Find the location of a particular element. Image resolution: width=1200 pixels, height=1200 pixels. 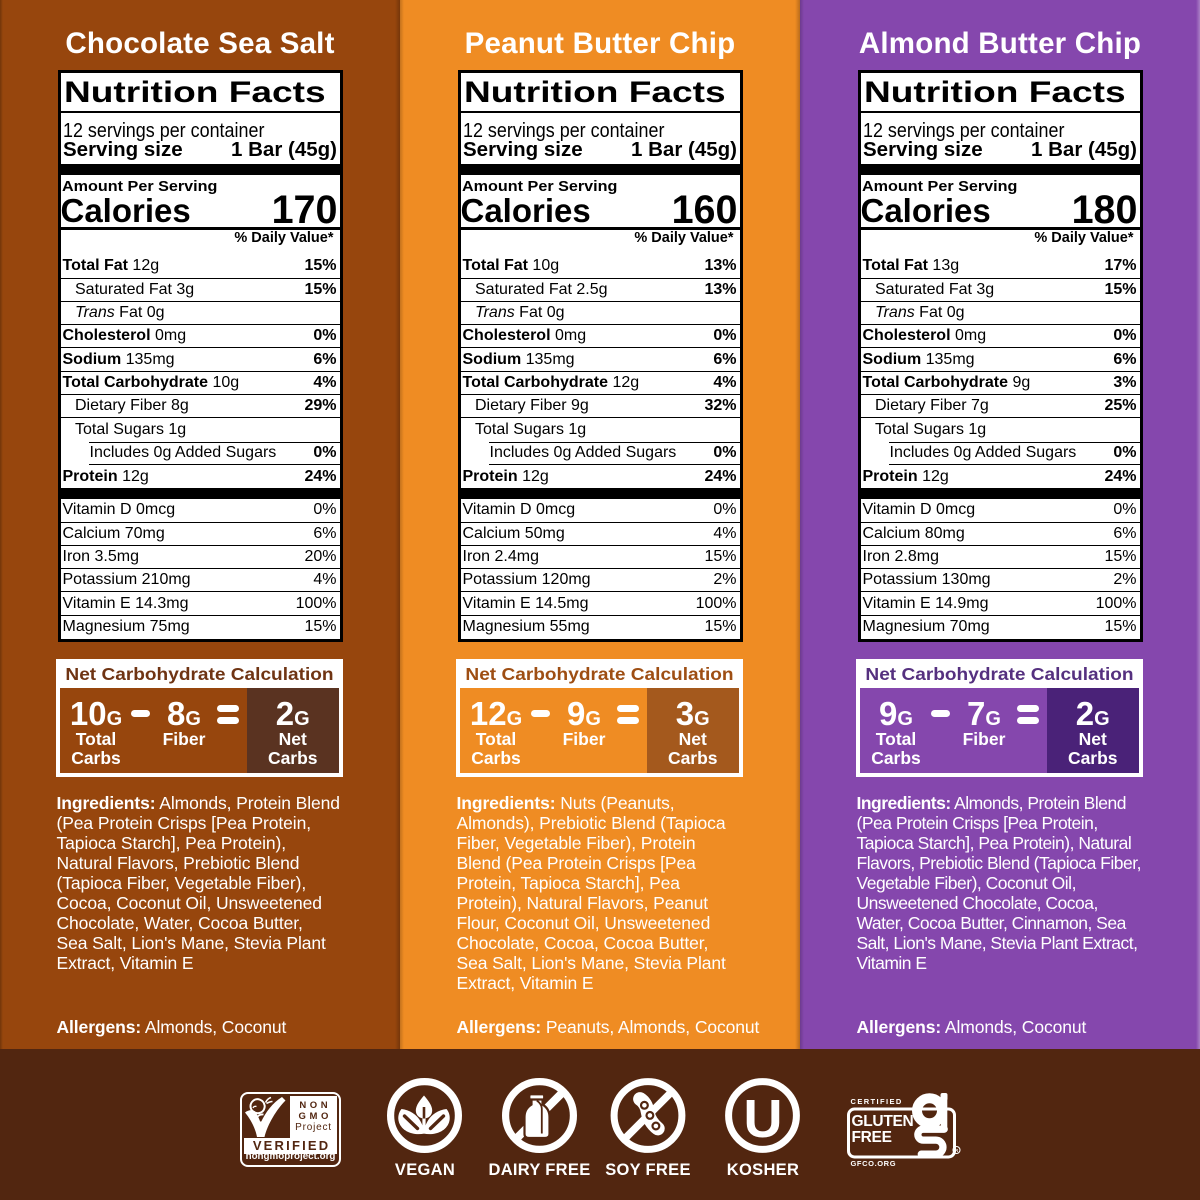

svg-text: U is located at coordinates (763, 1119).